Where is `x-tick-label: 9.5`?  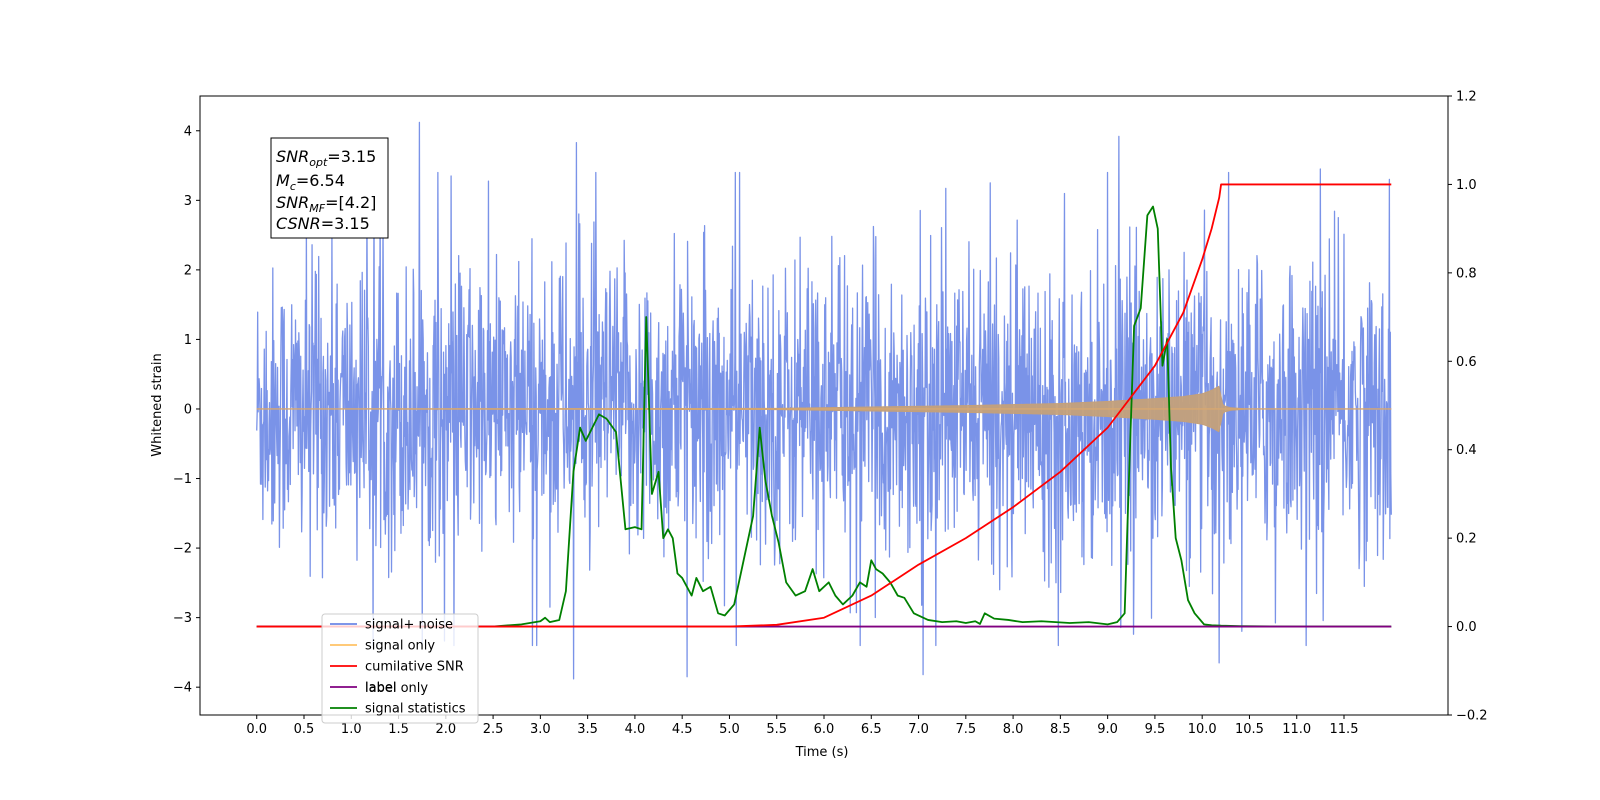 x-tick-label: 9.5 is located at coordinates (1155, 729).